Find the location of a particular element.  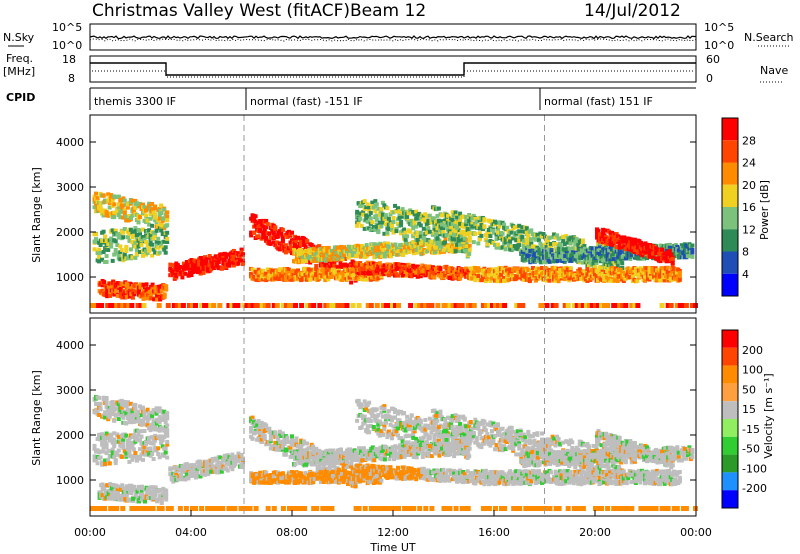

colorbar-swatch is located at coordinates (730, 195).